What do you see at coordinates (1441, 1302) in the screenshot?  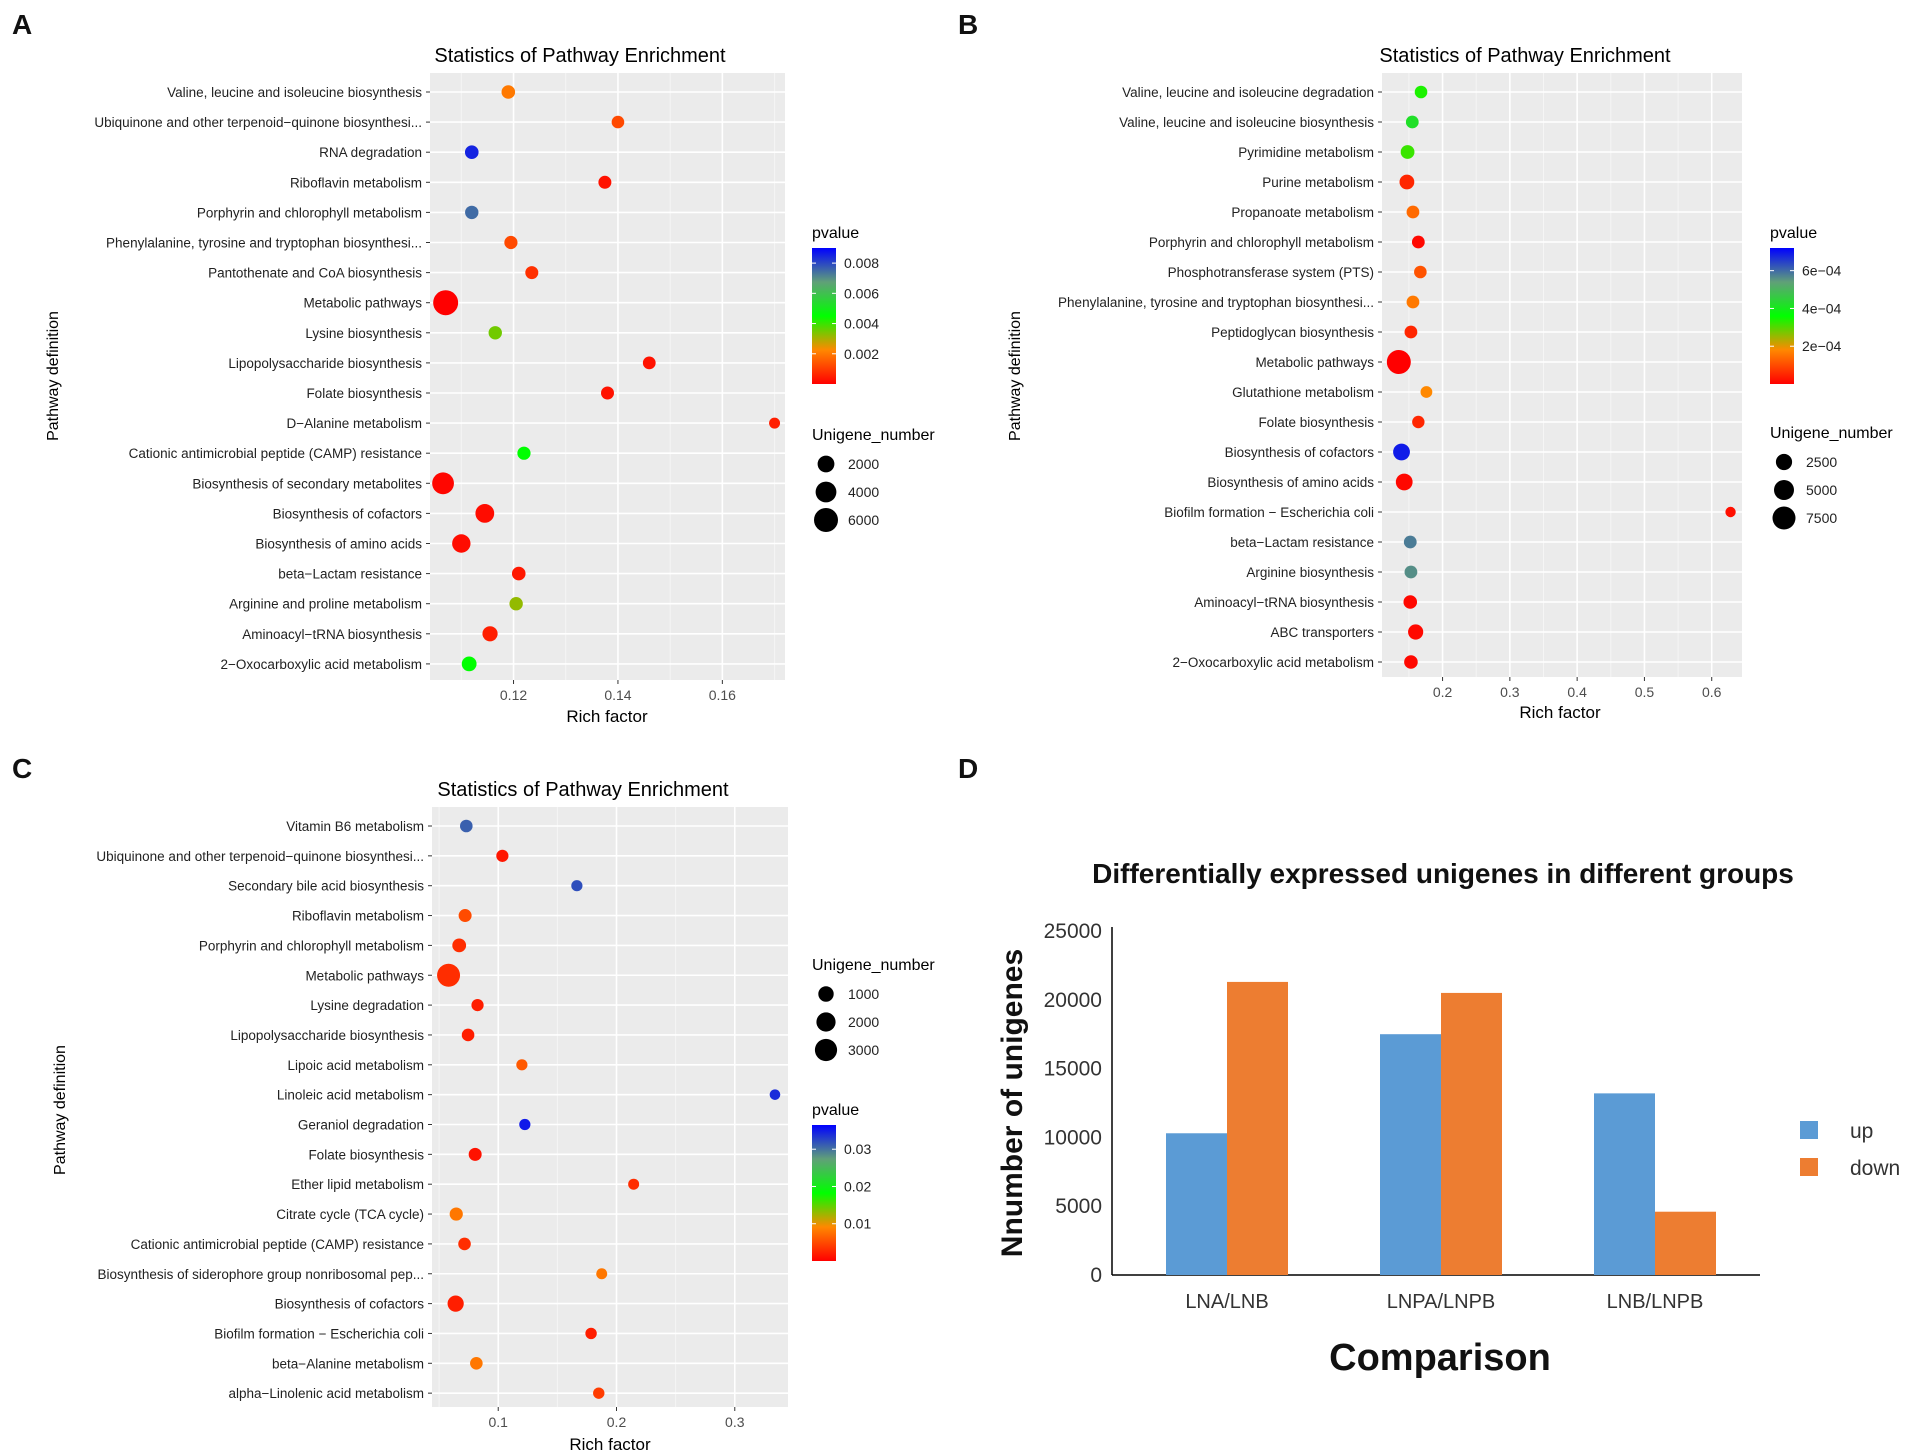 I see `x-category-label: LNPA/LNPB` at bounding box center [1441, 1302].